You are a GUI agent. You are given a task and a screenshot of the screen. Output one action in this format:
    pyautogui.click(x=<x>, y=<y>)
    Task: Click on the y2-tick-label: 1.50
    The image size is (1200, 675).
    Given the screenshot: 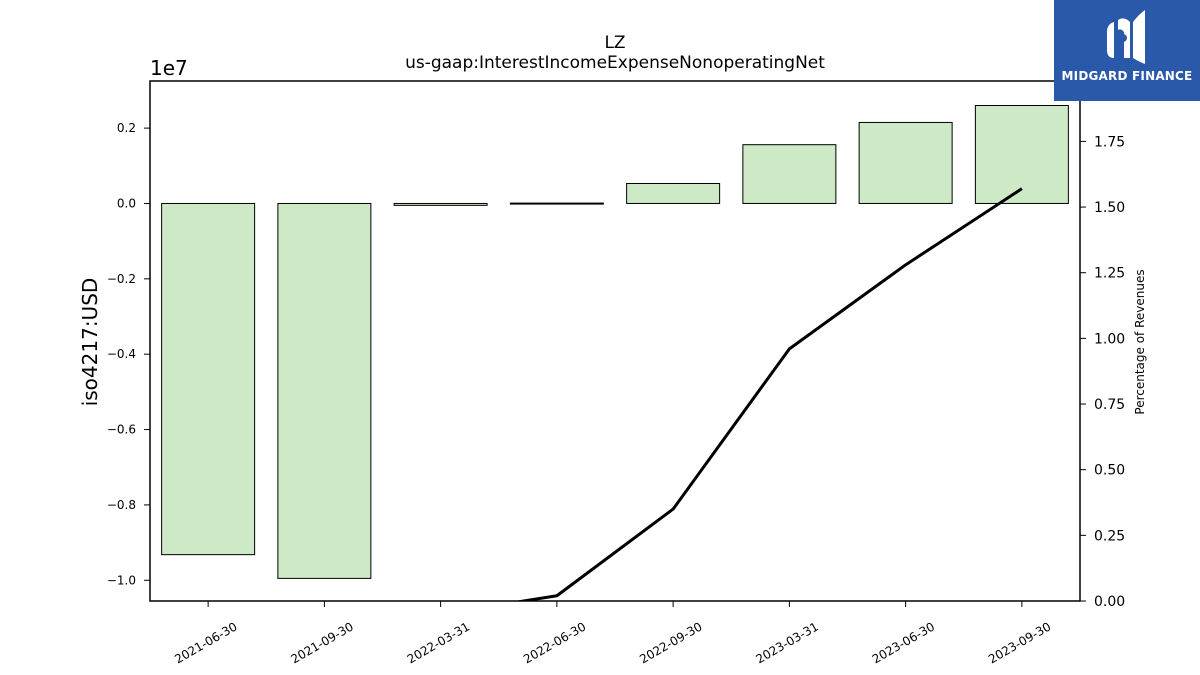 What is the action you would take?
    pyautogui.click(x=1109, y=208)
    